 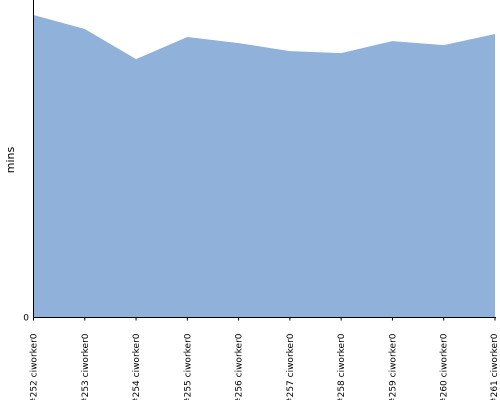 What do you see at coordinates (393, 366) in the screenshot?
I see `x-tick-label: #259 ciworker0` at bounding box center [393, 366].